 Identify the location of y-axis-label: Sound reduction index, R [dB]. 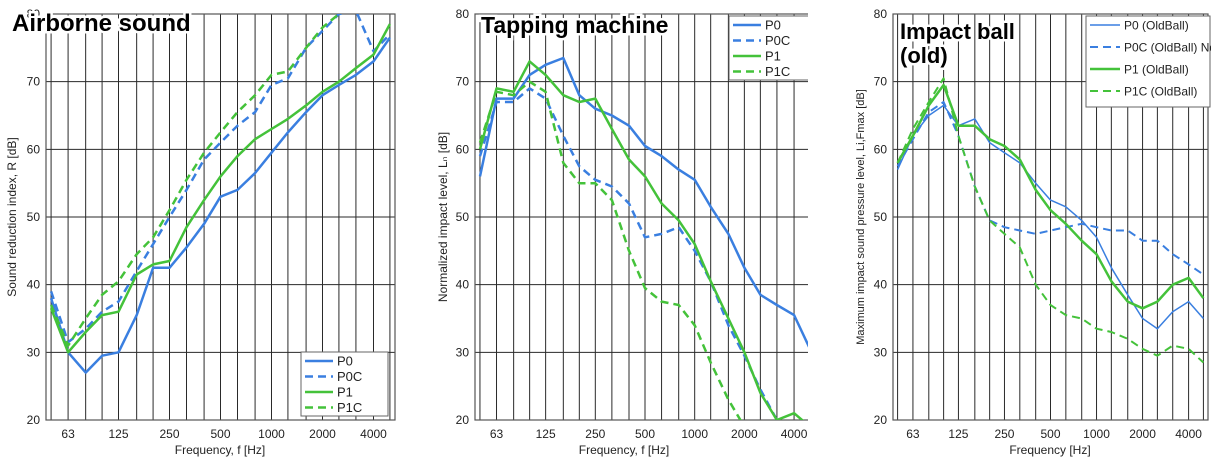
(12, 216).